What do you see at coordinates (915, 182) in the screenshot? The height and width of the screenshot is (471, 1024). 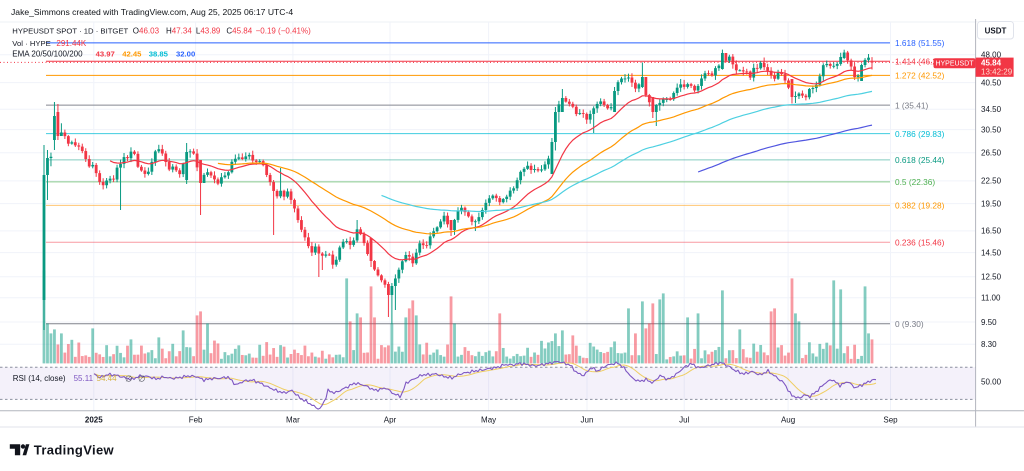 I see `svg-text: 0.5 (22.36)` at bounding box center [915, 182].